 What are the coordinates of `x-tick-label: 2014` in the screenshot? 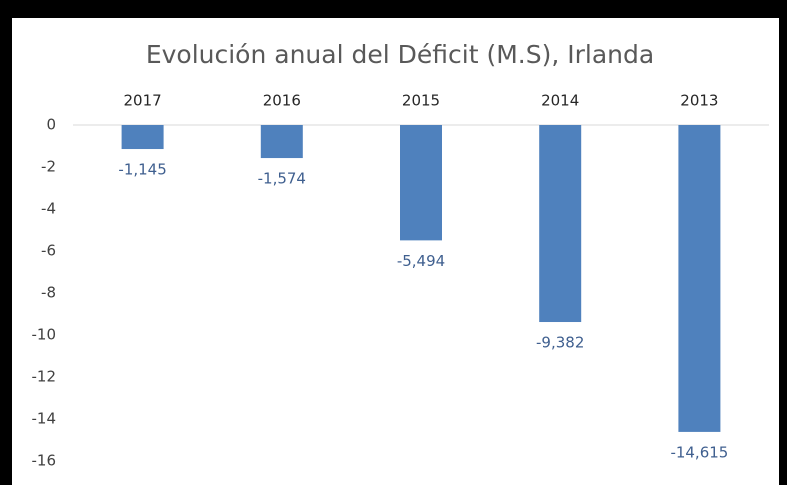 It's located at (560, 101).